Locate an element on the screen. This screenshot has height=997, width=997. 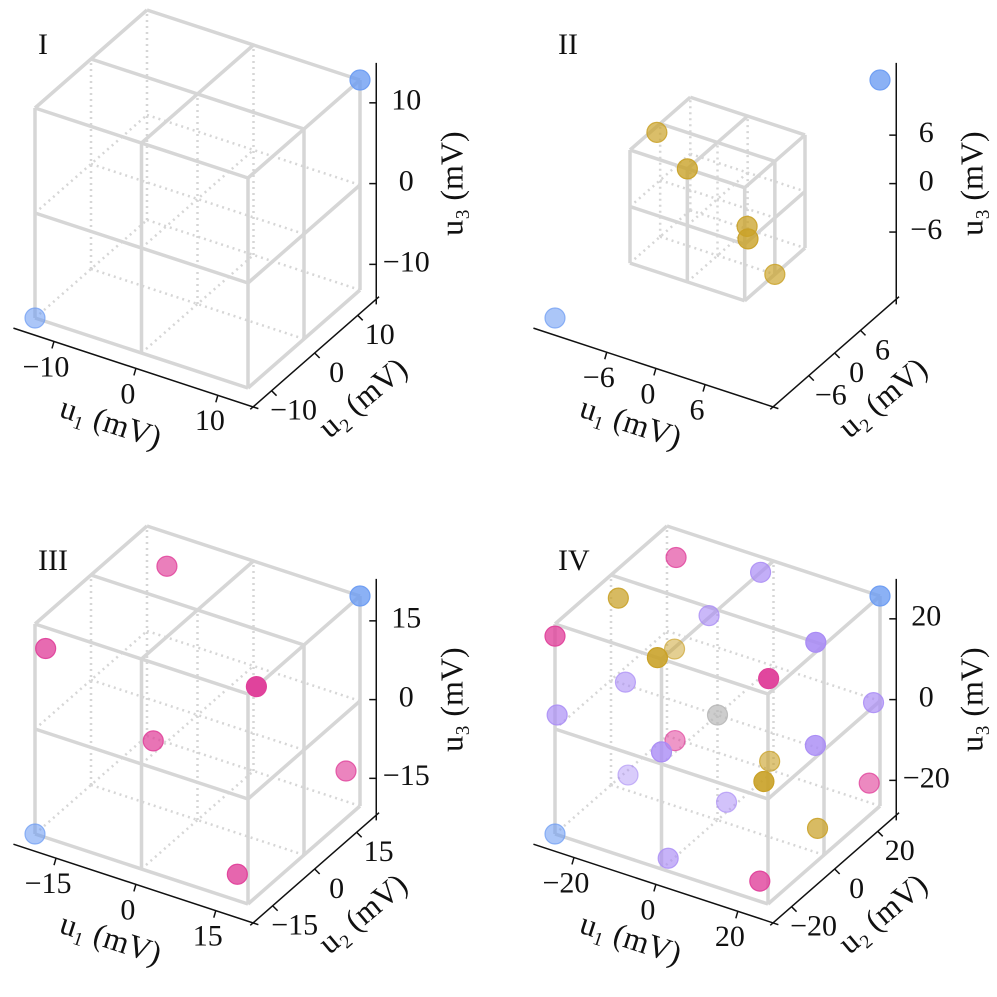
tick-label: 6 is located at coordinates (882, 349).